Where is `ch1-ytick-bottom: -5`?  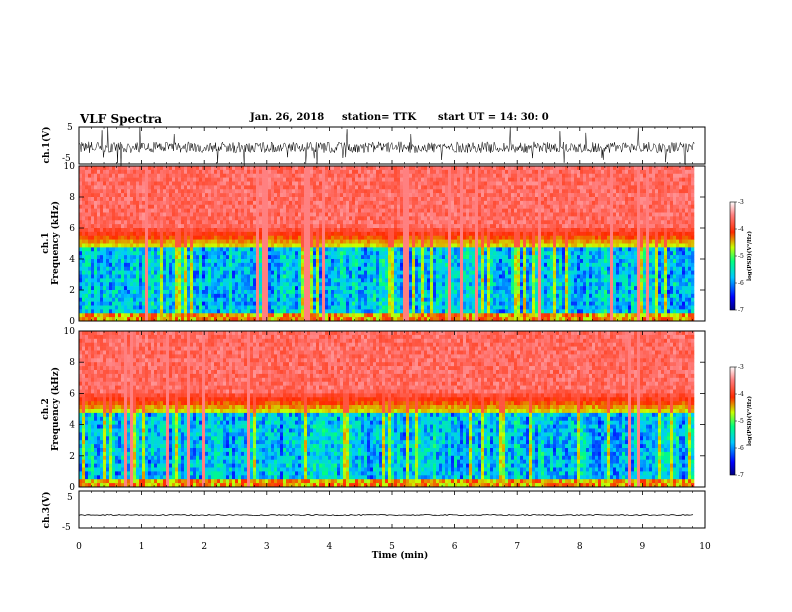
ch1-ytick-bottom: -5 is located at coordinates (66, 159).